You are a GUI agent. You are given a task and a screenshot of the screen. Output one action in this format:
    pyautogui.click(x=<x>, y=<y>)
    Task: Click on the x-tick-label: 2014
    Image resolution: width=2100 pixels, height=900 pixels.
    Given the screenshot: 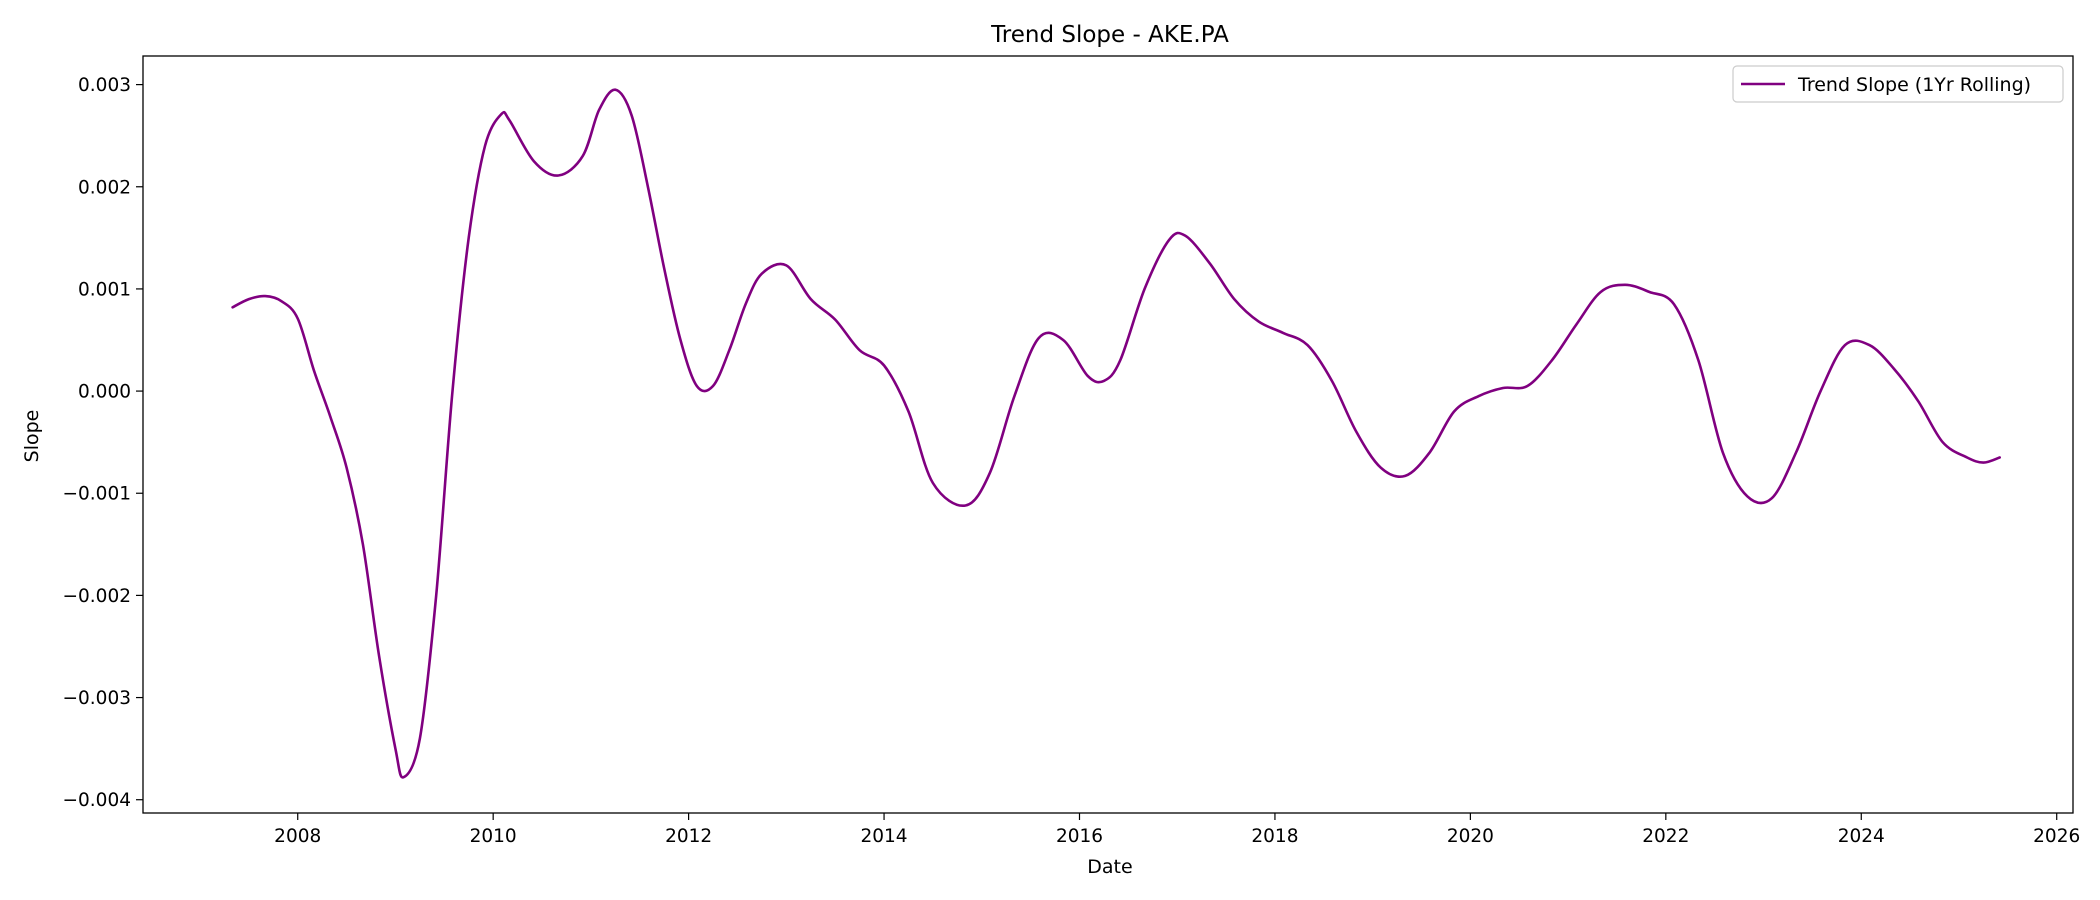 What is the action you would take?
    pyautogui.click(x=884, y=836)
    